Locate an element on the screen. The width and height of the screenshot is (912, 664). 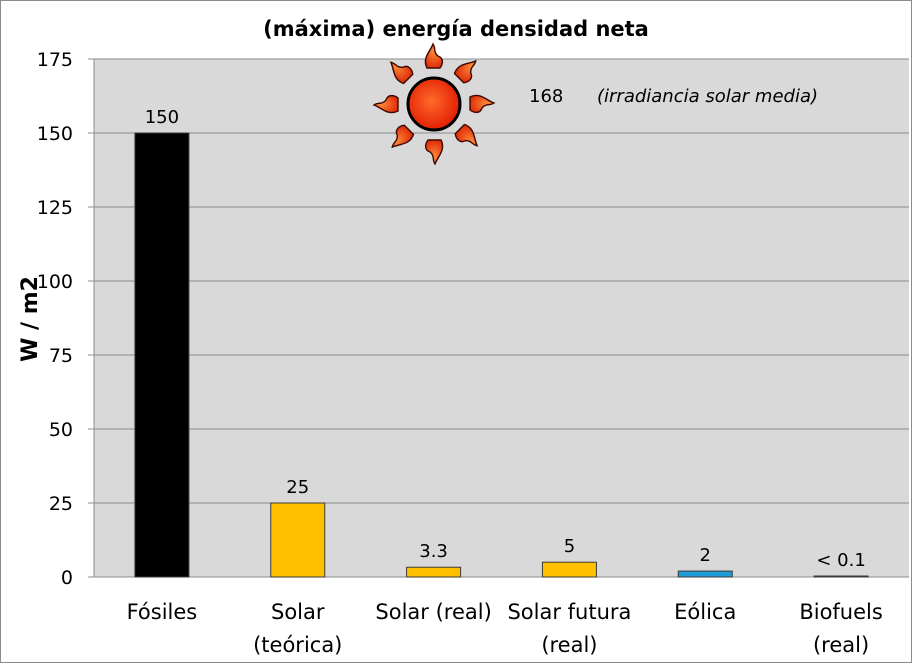
value-label: 150 is located at coordinates (162, 117).